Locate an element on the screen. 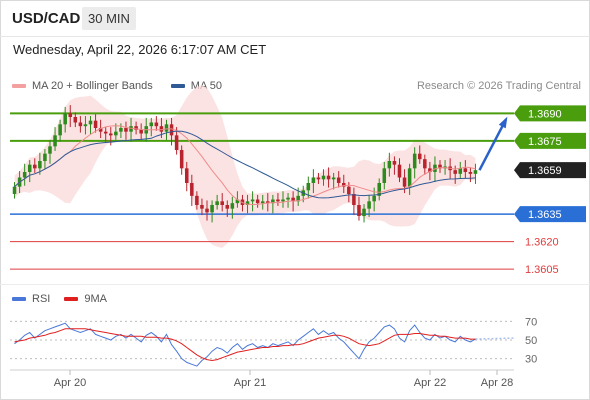 This screenshot has width=590, height=400. current-price-tag is located at coordinates (550, 170).